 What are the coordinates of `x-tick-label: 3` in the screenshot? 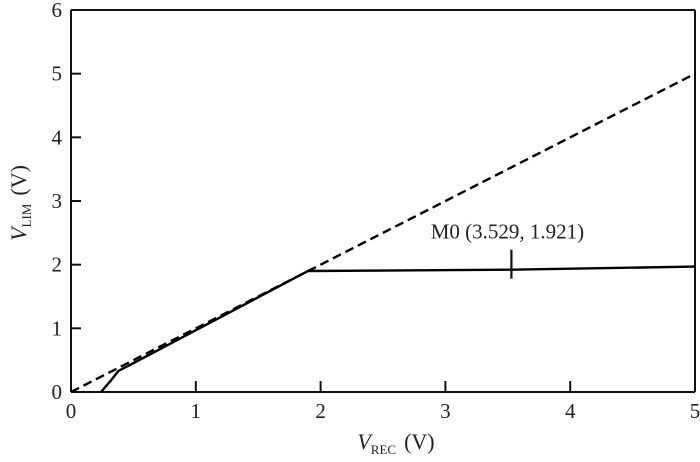 It's located at (445, 411).